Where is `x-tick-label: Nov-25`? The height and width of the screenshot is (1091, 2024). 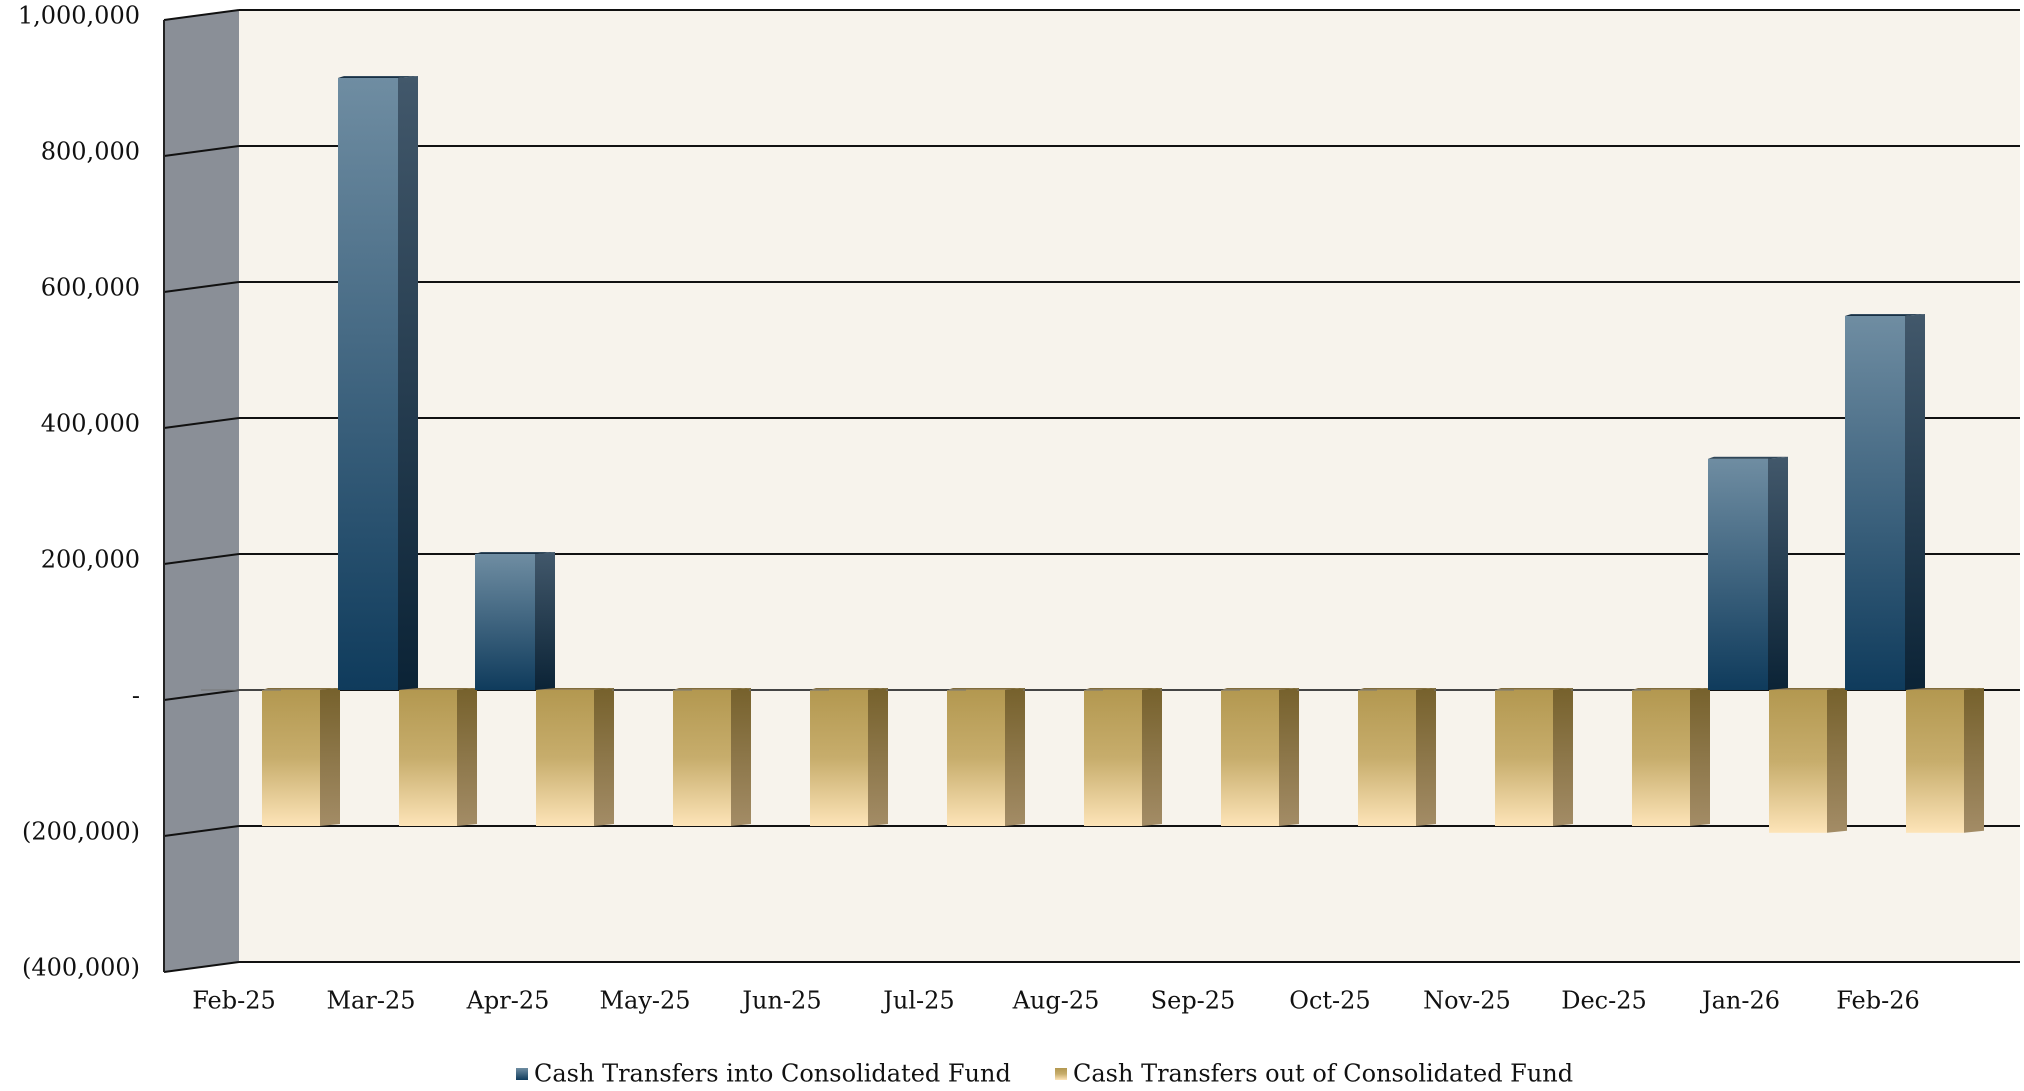
x-tick-label: Nov-25 is located at coordinates (1467, 1001).